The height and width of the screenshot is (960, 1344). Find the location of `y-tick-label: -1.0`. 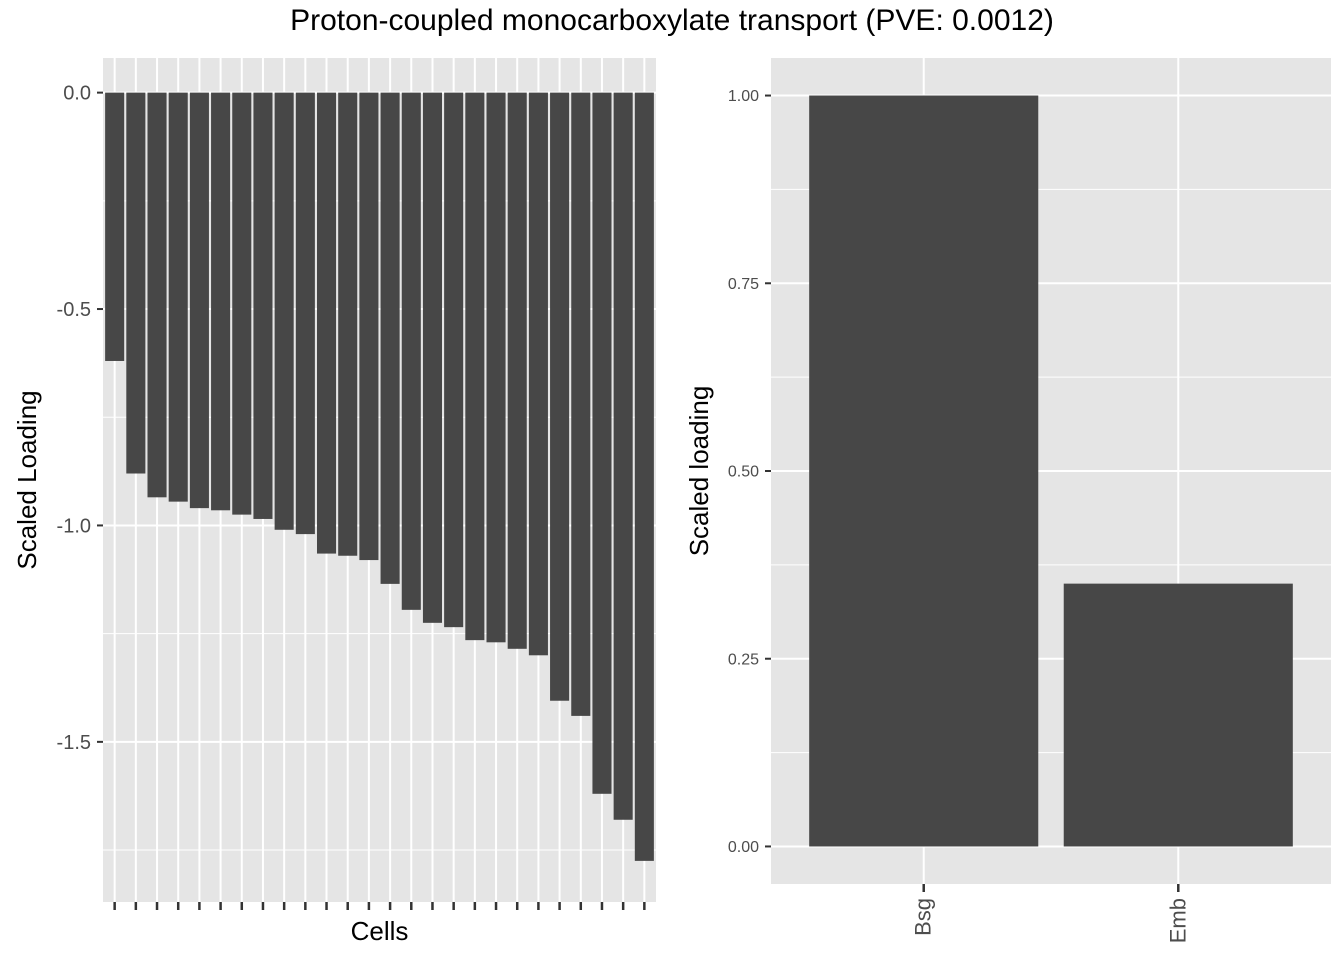

y-tick-label: -1.0 is located at coordinates (74, 526).